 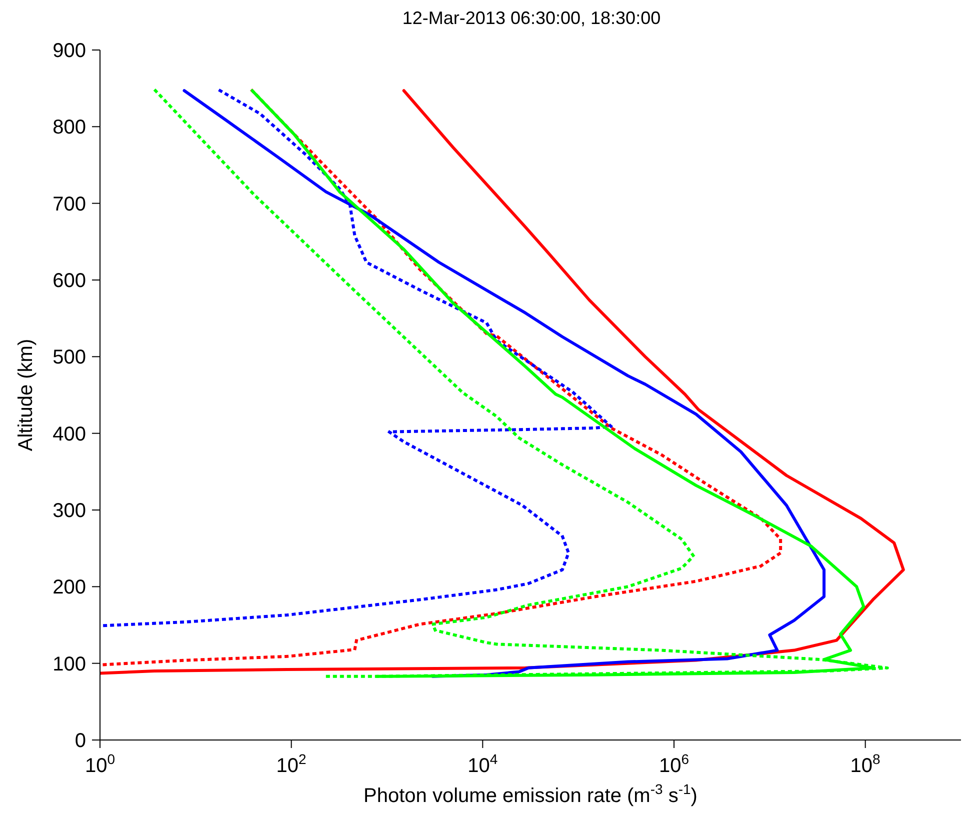 What do you see at coordinates (865, 764) in the screenshot?
I see `x-tick-label: 10$^{8}$` at bounding box center [865, 764].